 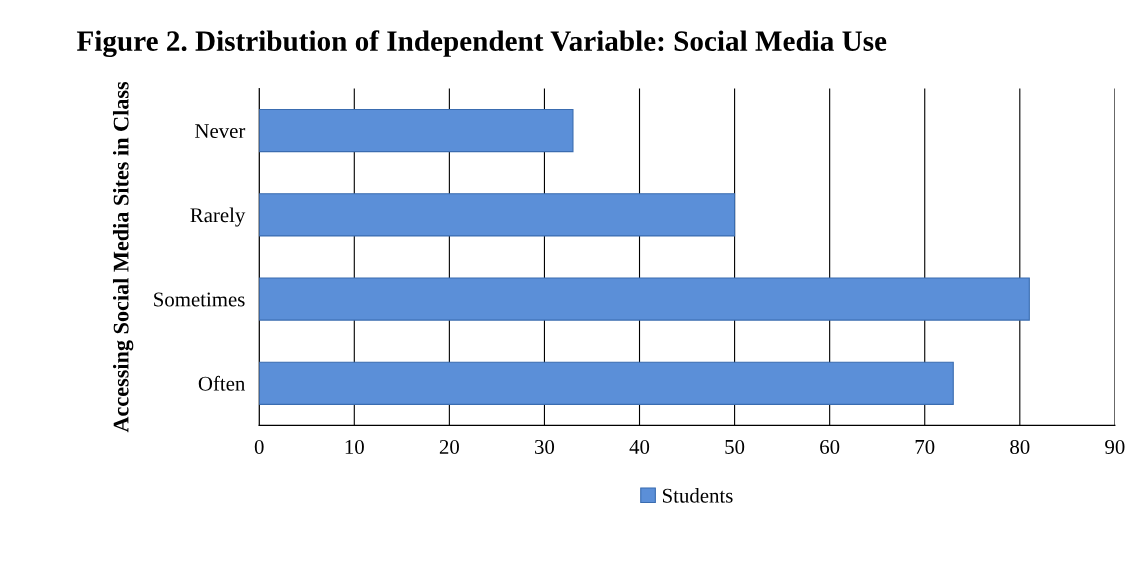 I want to click on x-tick-label: 60, so click(x=830, y=446).